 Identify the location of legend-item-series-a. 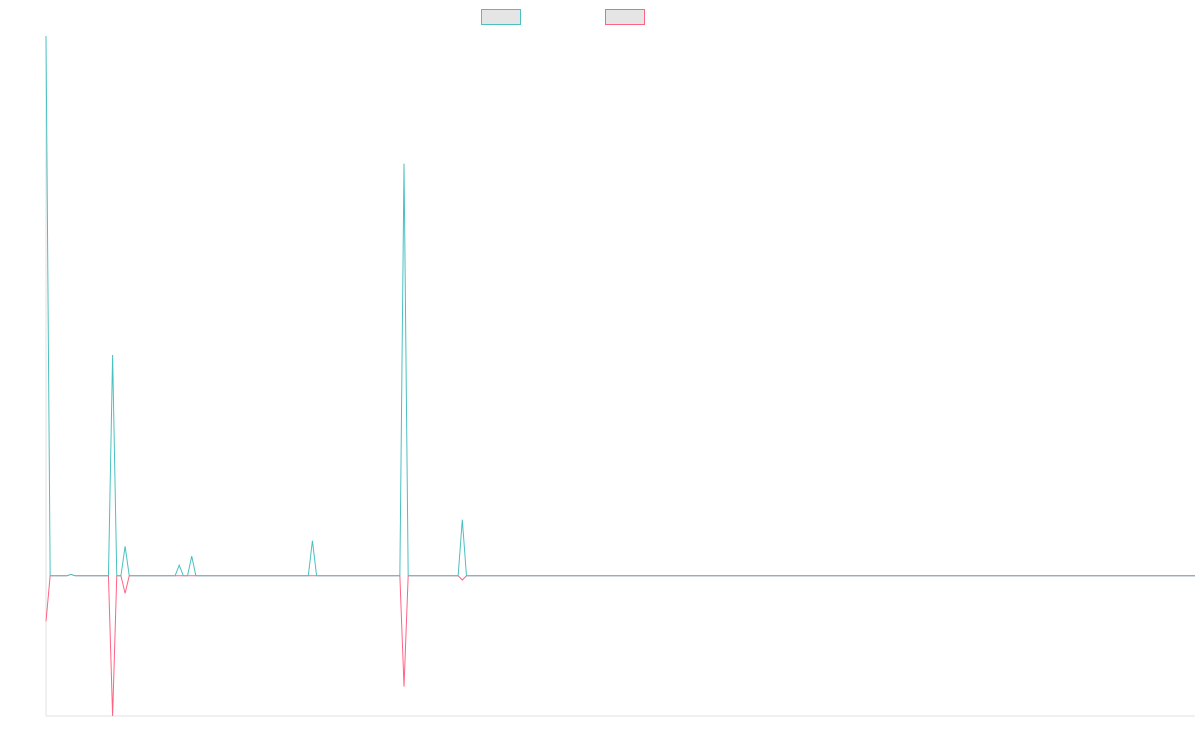
(505, 17).